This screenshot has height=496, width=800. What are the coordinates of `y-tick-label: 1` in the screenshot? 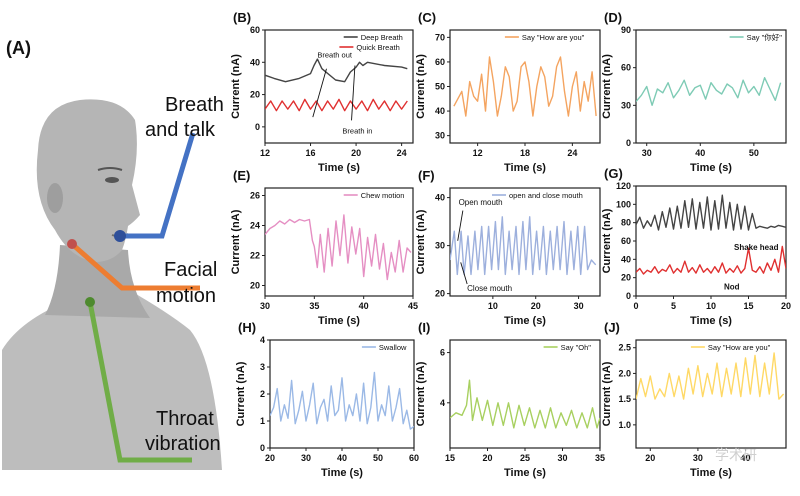 It's located at (262, 421).